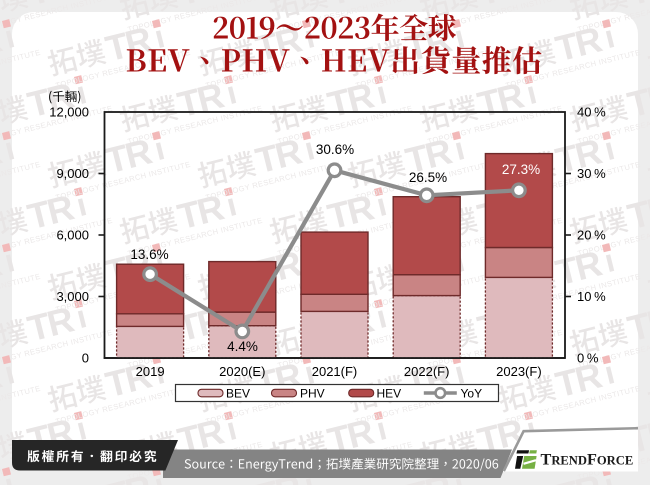 The width and height of the screenshot is (650, 485). What do you see at coordinates (472, 394) in the screenshot?
I see `svg-text: YoY` at bounding box center [472, 394].